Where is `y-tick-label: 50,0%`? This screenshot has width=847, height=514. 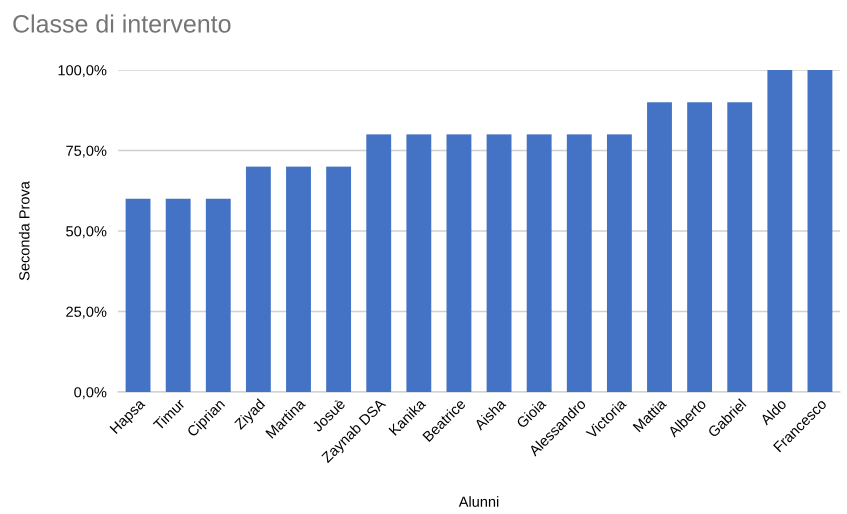
y-tick-label: 50,0% is located at coordinates (86, 232).